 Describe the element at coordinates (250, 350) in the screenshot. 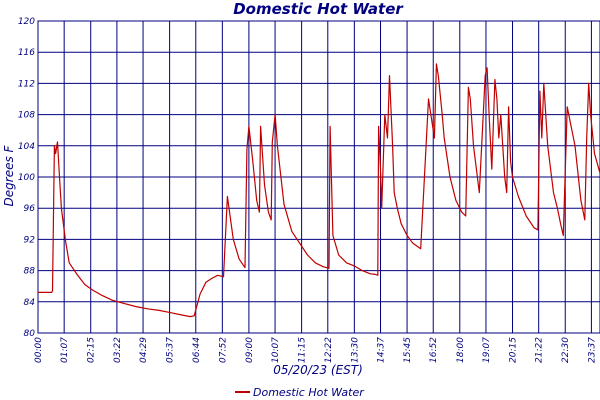

I see `x-tick-label: 09:00` at that location.